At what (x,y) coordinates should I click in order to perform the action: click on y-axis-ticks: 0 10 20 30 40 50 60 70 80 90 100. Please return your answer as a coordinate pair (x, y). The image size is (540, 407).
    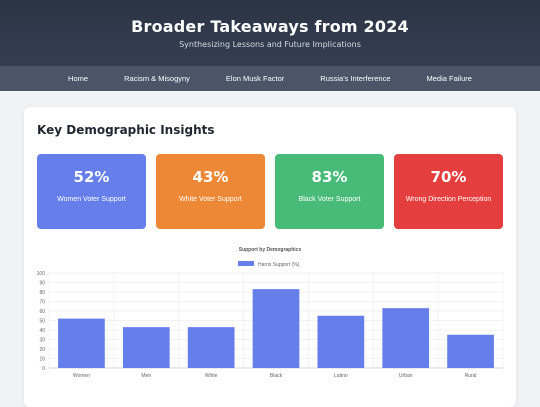
    Looking at the image, I should click on (41, 321).